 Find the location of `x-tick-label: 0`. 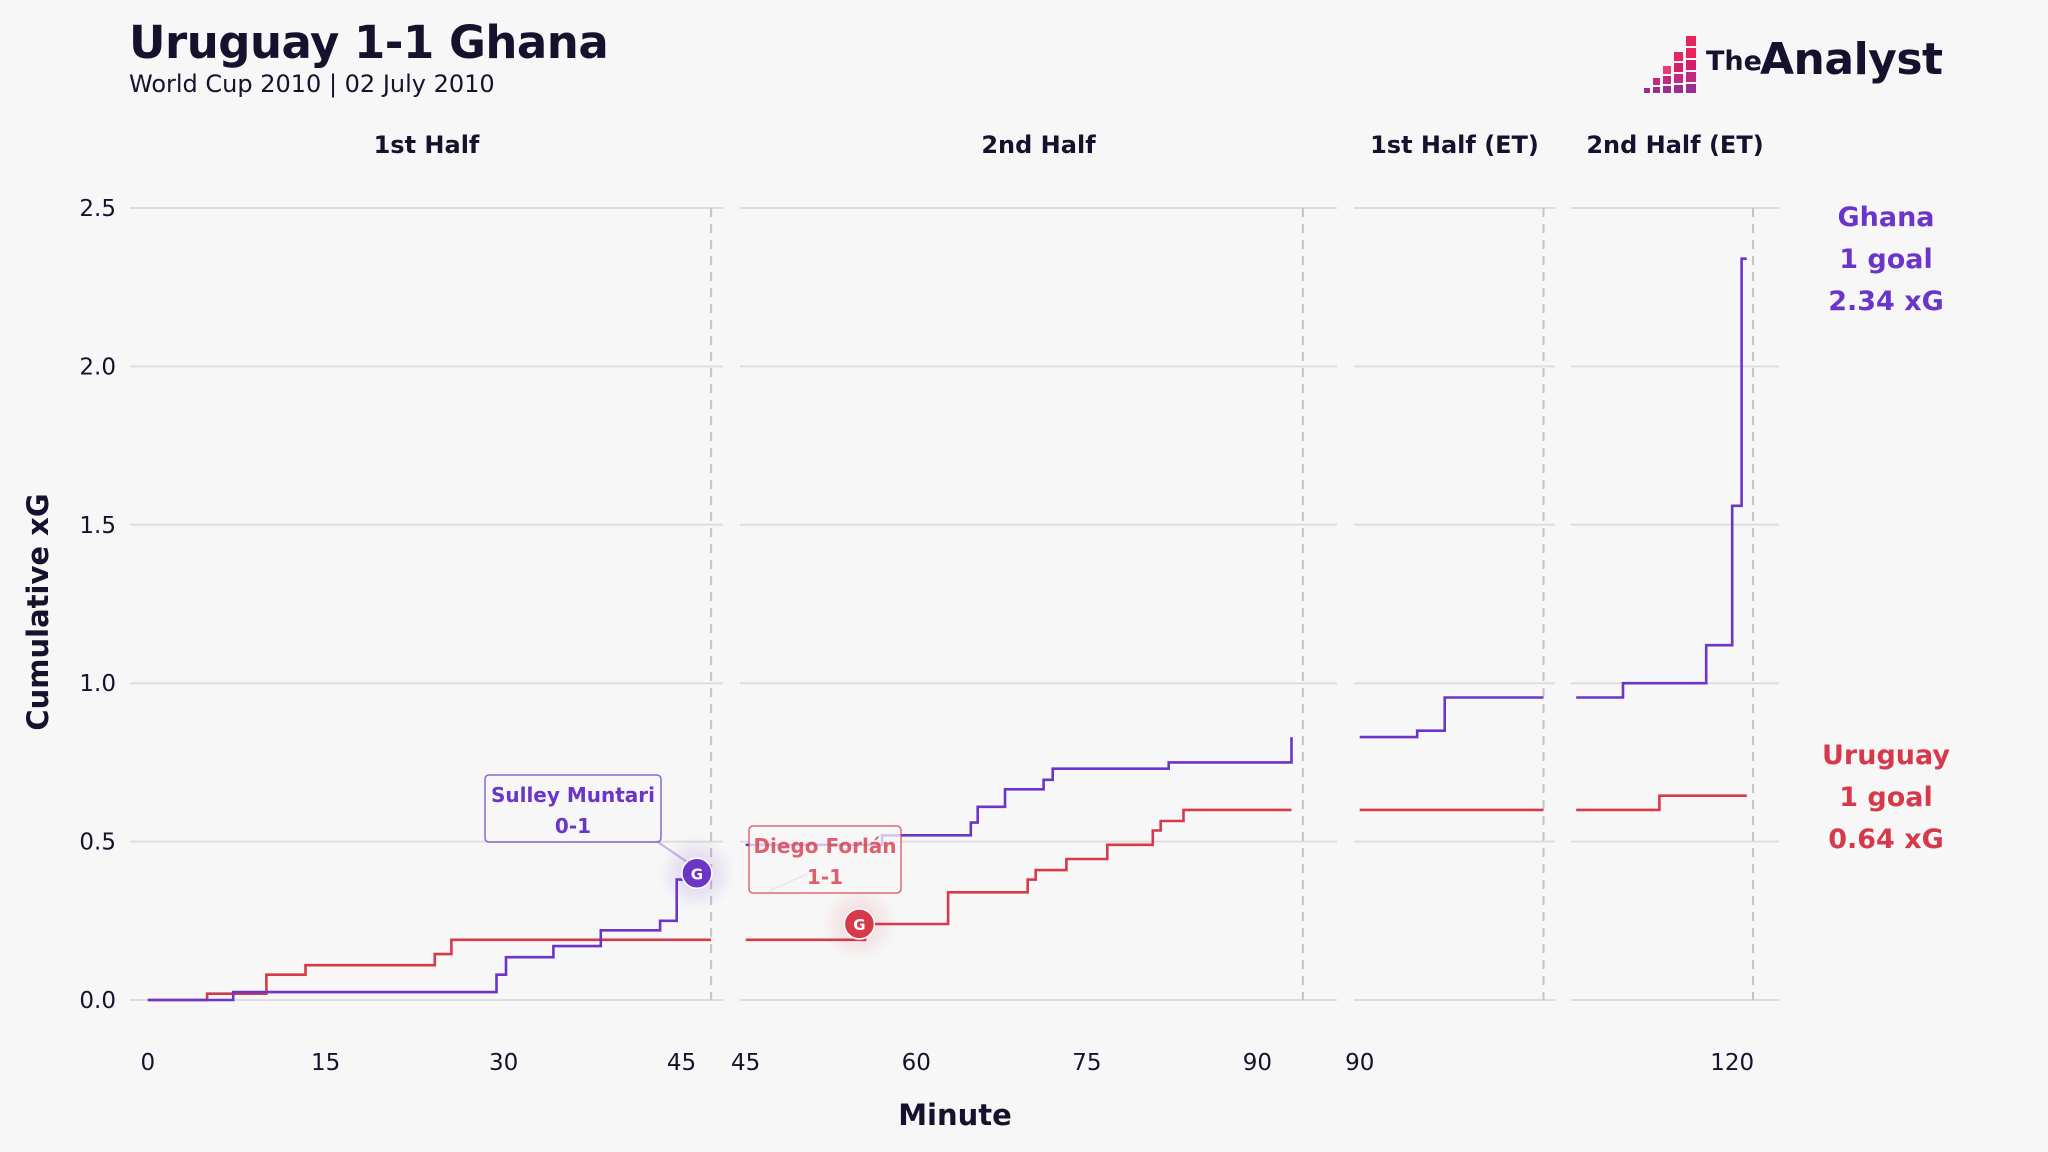

x-tick-label: 0 is located at coordinates (147, 1063).